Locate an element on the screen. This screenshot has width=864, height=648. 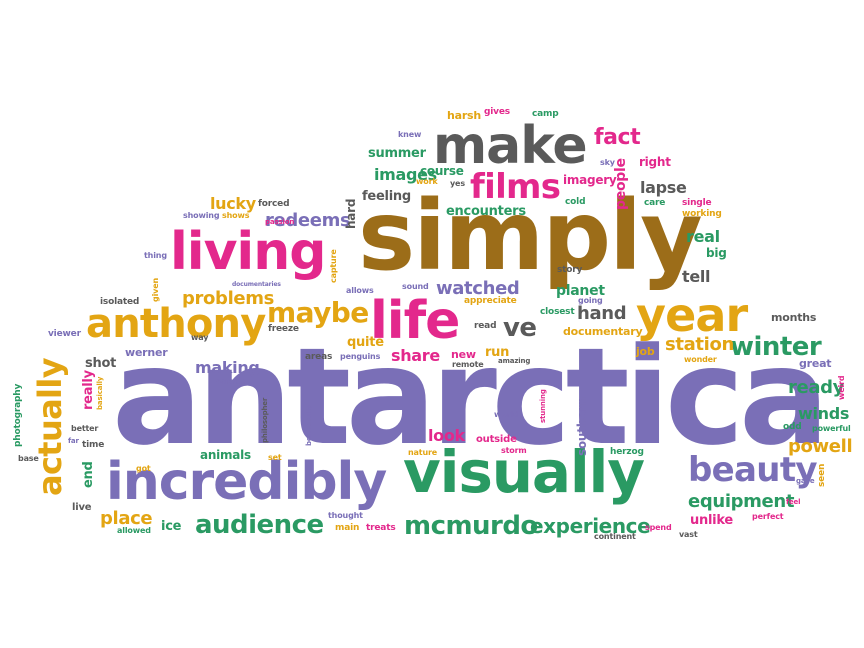
word-cold: cold is located at coordinates (575, 202).